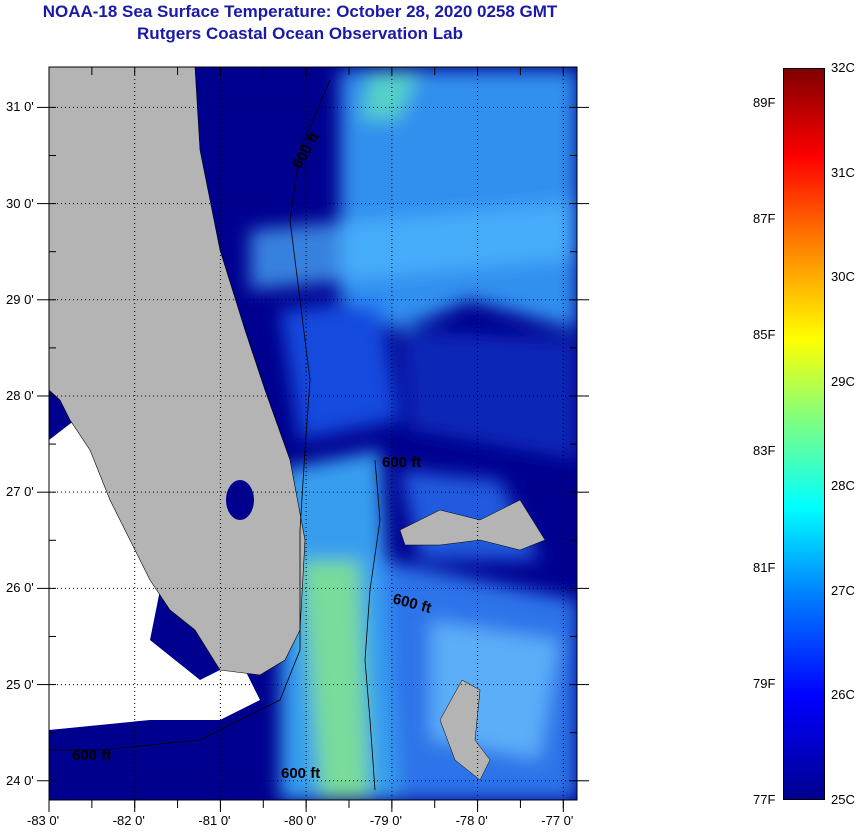 Image resolution: width=864 pixels, height=832 pixels. Describe the element at coordinates (843, 799) in the screenshot. I see `colorbar-celsius-label: 25C` at that location.